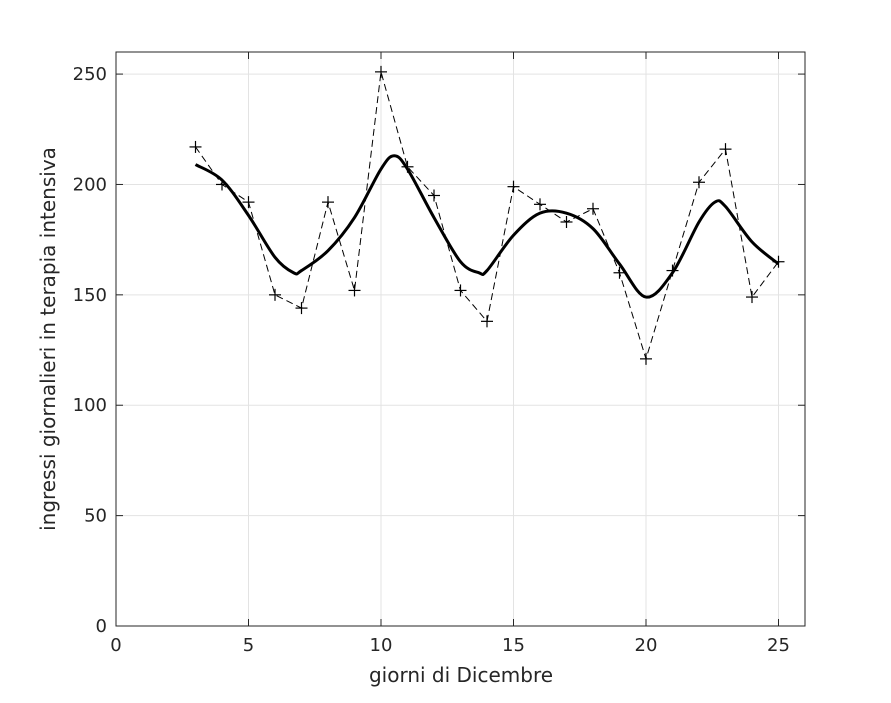 The image size is (891, 703). I want to click on y-tick-label: 100, so click(90, 405).